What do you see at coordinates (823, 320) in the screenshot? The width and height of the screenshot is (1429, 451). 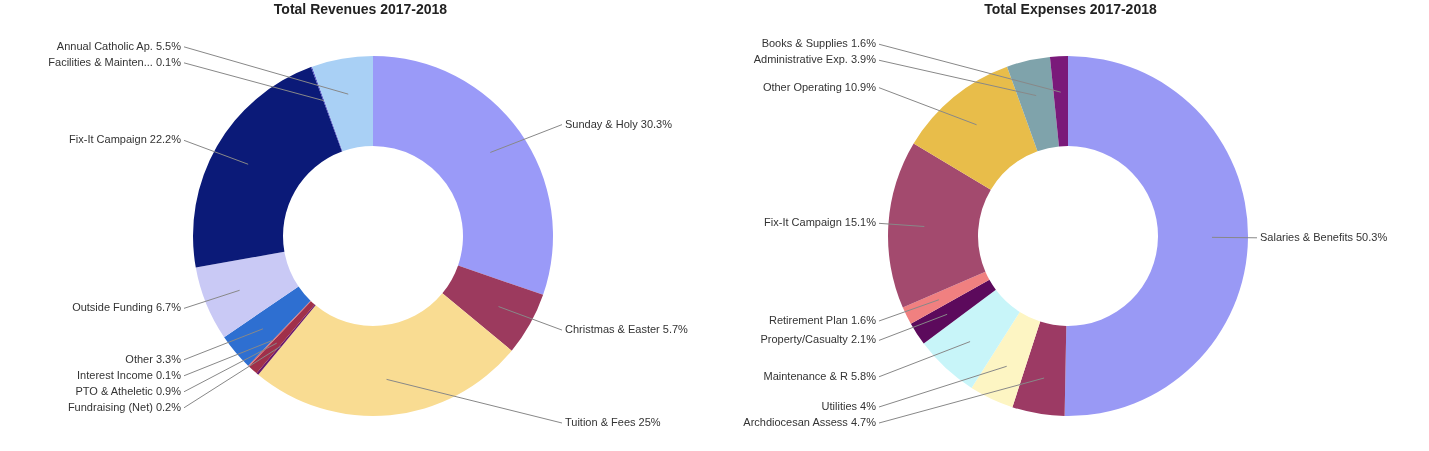 I see `slice-label: Retirement Plan 1.6%` at bounding box center [823, 320].